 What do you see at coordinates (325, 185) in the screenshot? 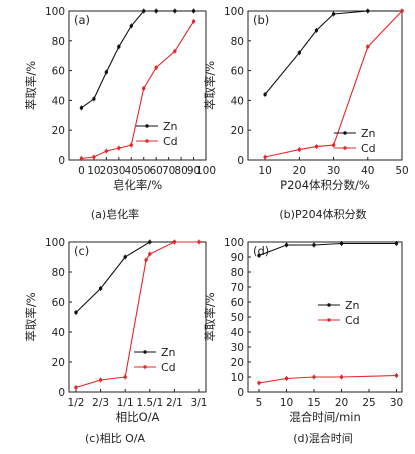
I see `x-axis-label-b: P204体积分数/%` at bounding box center [325, 185].